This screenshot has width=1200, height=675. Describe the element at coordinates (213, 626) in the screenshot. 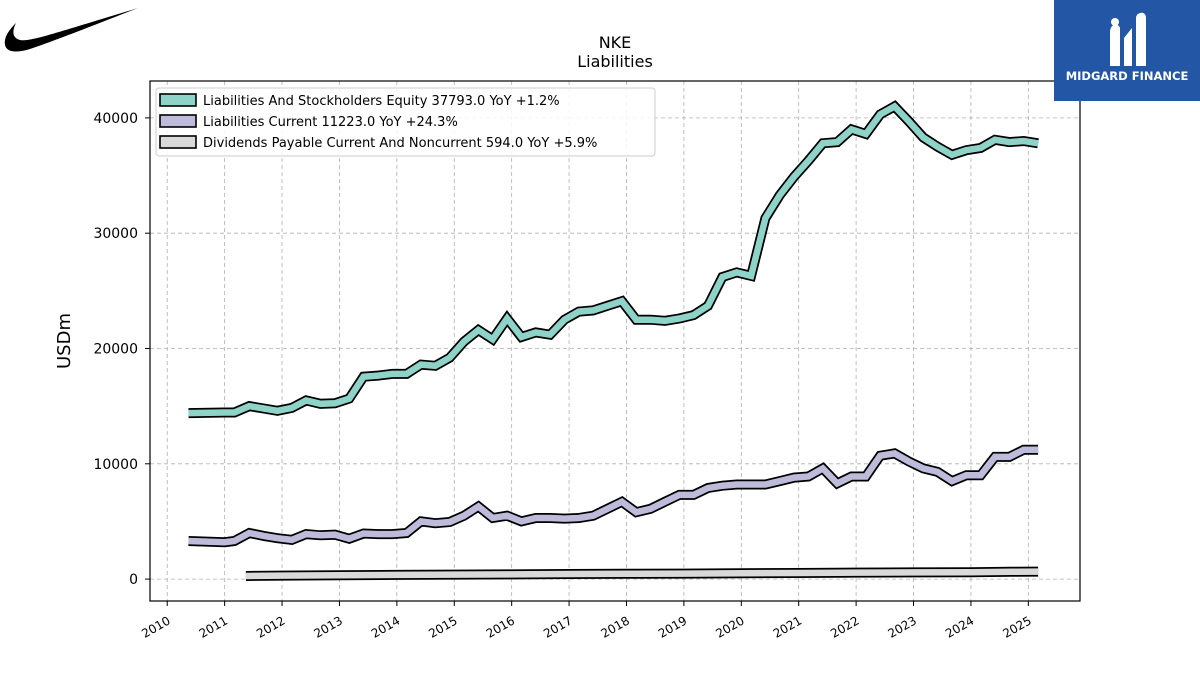

I see `x-tick-label: 2011` at that location.